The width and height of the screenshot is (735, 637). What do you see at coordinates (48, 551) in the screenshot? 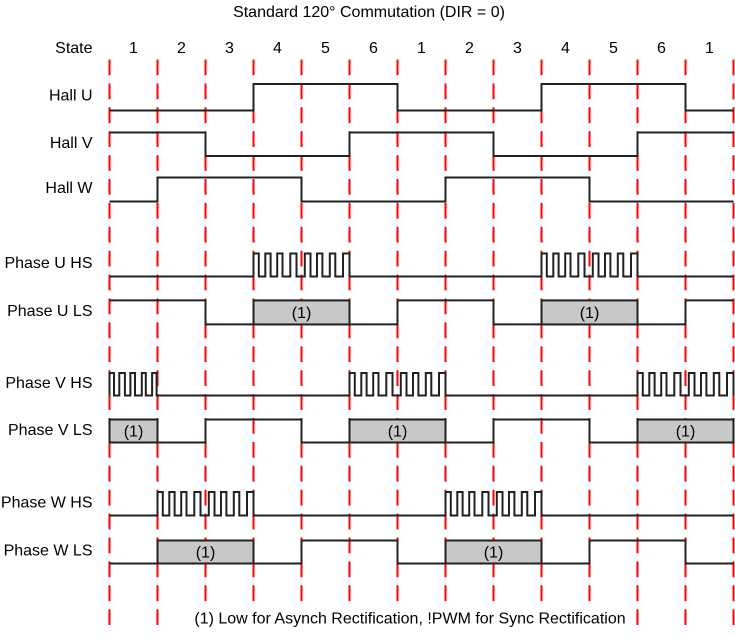
I see `svg-text: Phase W LS` at bounding box center [48, 551].